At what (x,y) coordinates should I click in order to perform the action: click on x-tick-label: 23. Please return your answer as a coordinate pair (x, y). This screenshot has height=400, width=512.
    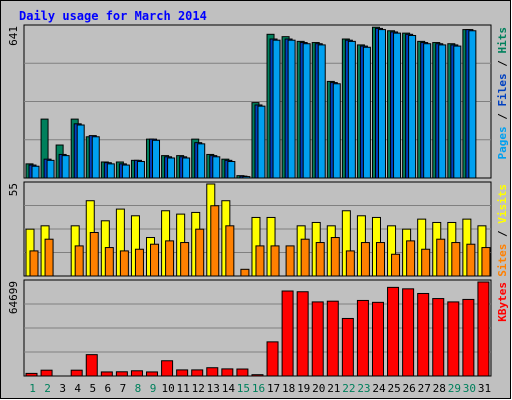
    Looking at the image, I should click on (363, 388).